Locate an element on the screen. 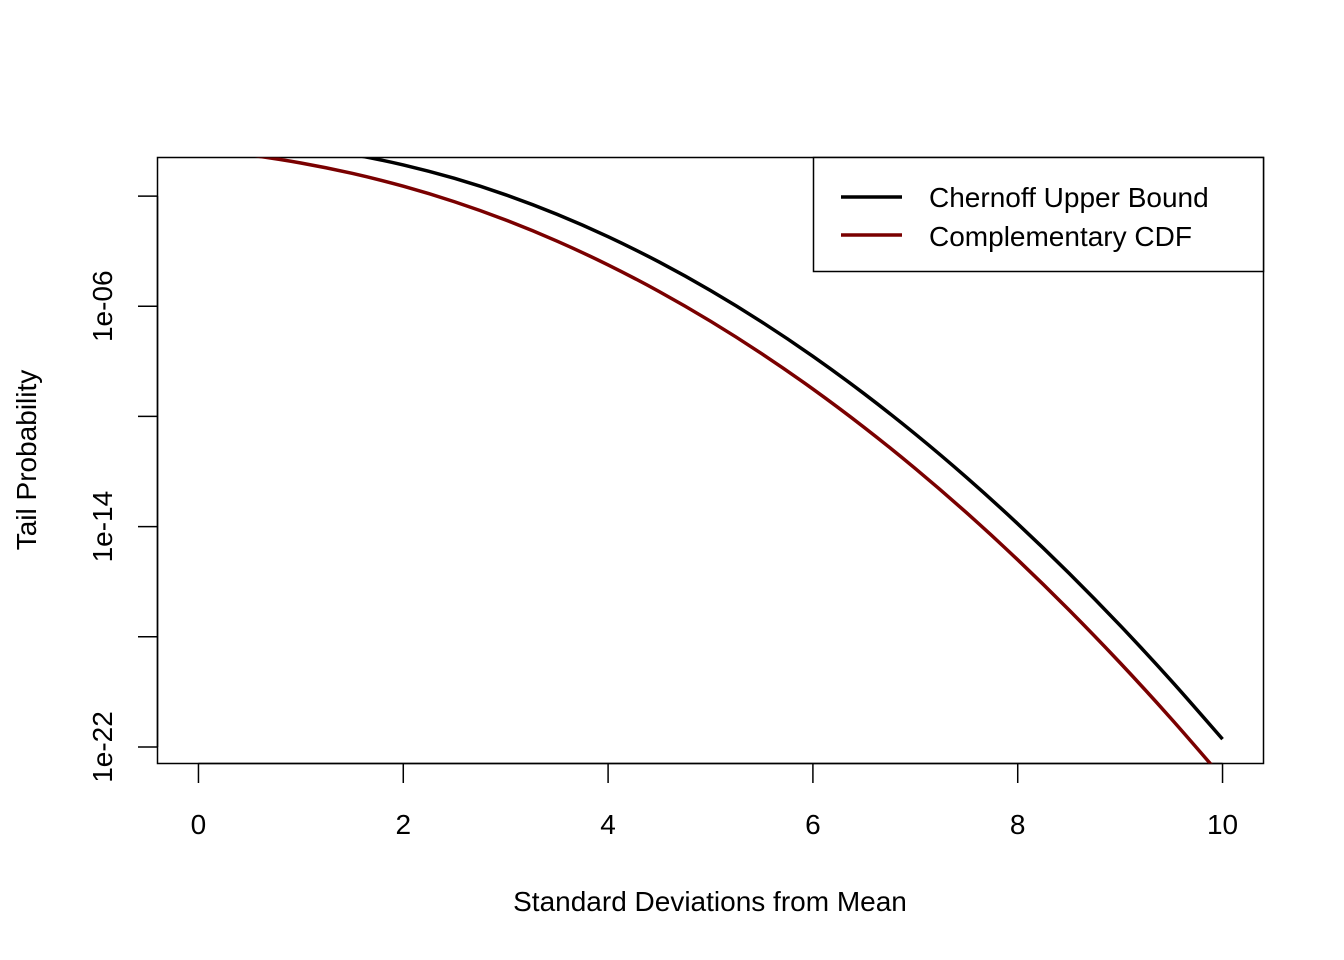 The width and height of the screenshot is (1344, 960). y-tick-label: 1e-22 is located at coordinates (102, 747).